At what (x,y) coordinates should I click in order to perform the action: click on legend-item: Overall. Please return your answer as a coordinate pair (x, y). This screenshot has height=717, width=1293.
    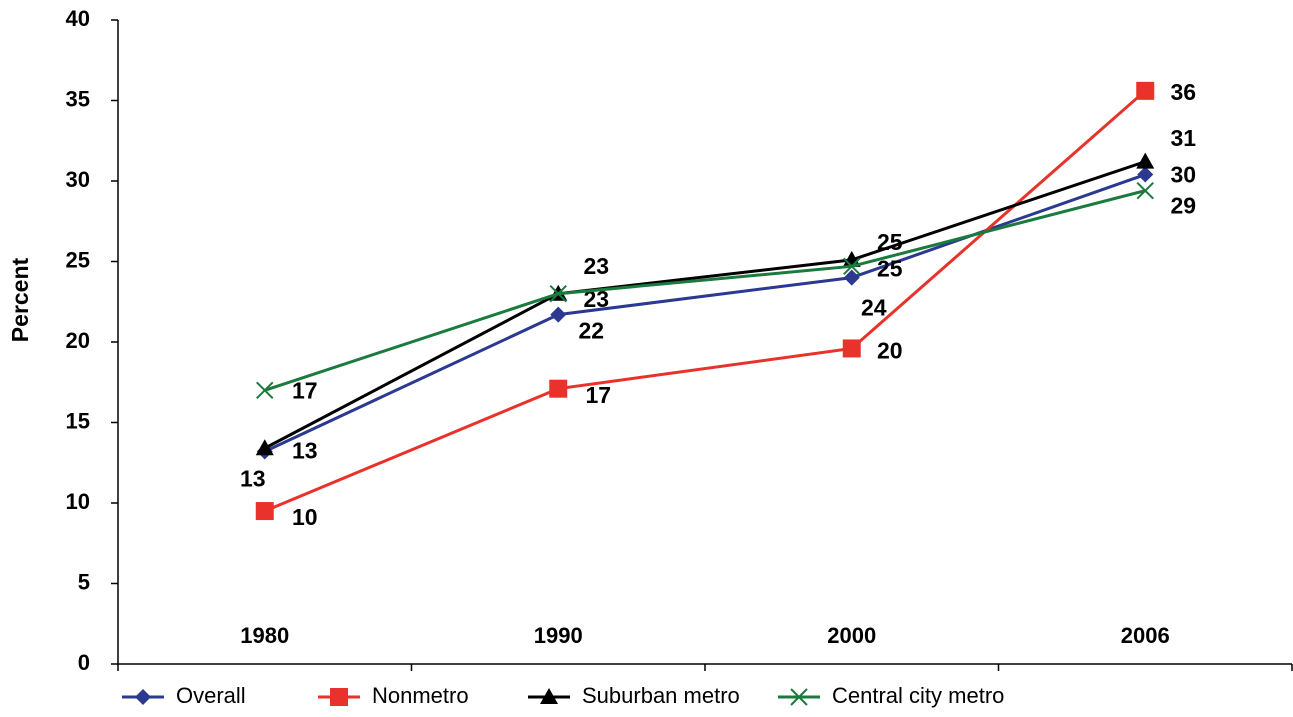
    Looking at the image, I should click on (184, 695).